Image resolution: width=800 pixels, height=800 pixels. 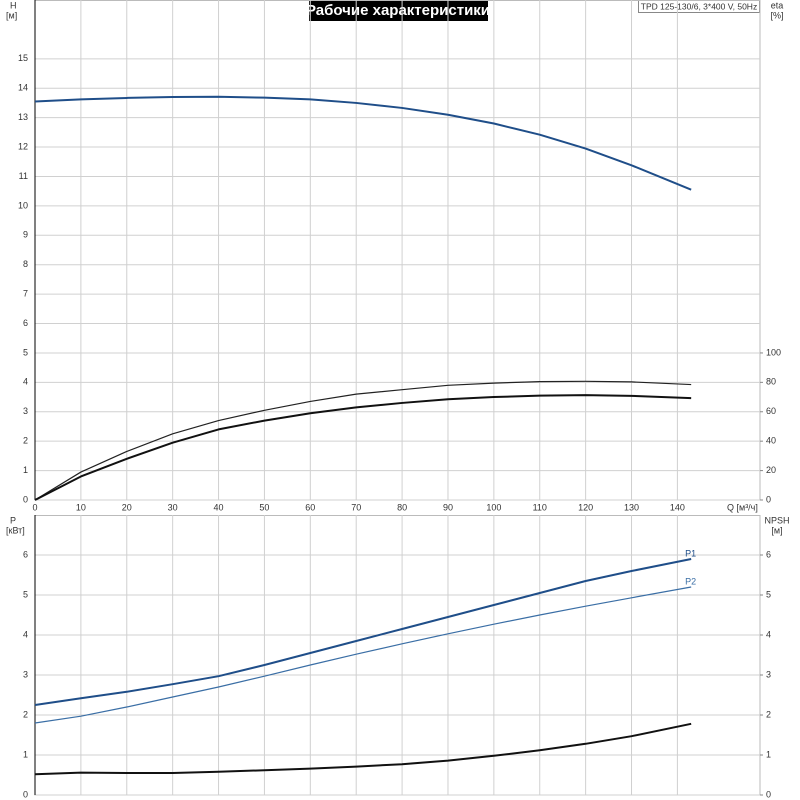 I want to click on title-box, so click(x=398, y=10).